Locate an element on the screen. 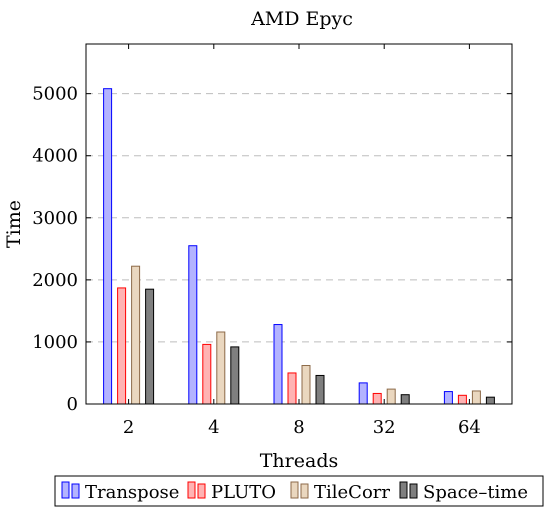 This screenshot has height=516, width=550. legend-label-space-time: Space–time is located at coordinates (475, 492).